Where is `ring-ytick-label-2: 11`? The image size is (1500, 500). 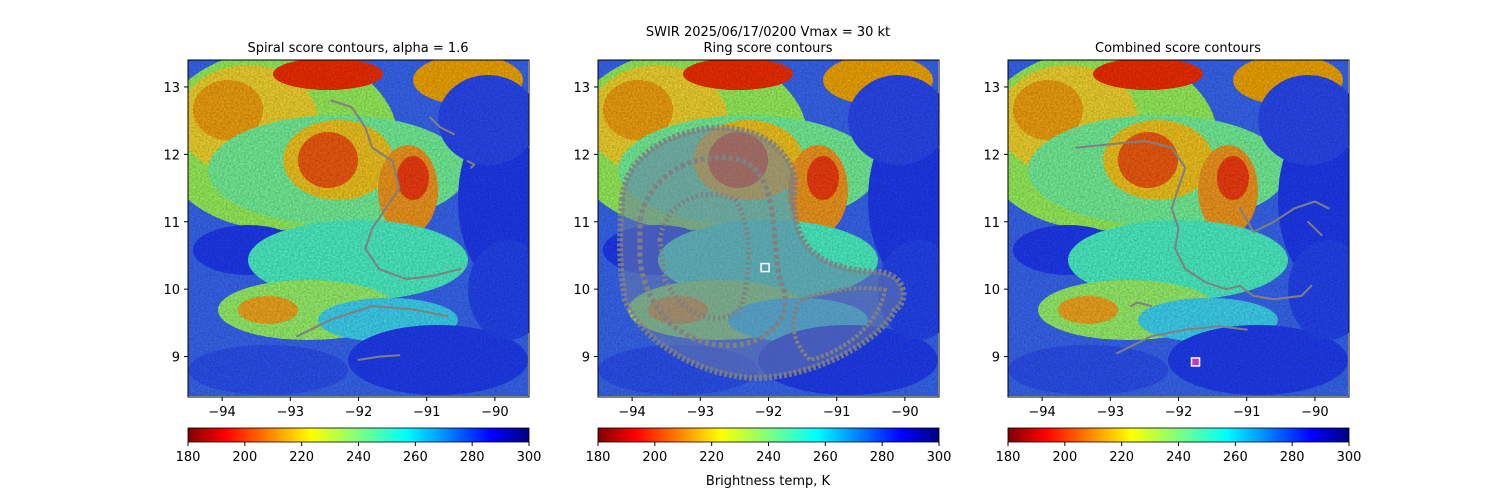
ring-ytick-label-2: 11 is located at coordinates (581, 223).